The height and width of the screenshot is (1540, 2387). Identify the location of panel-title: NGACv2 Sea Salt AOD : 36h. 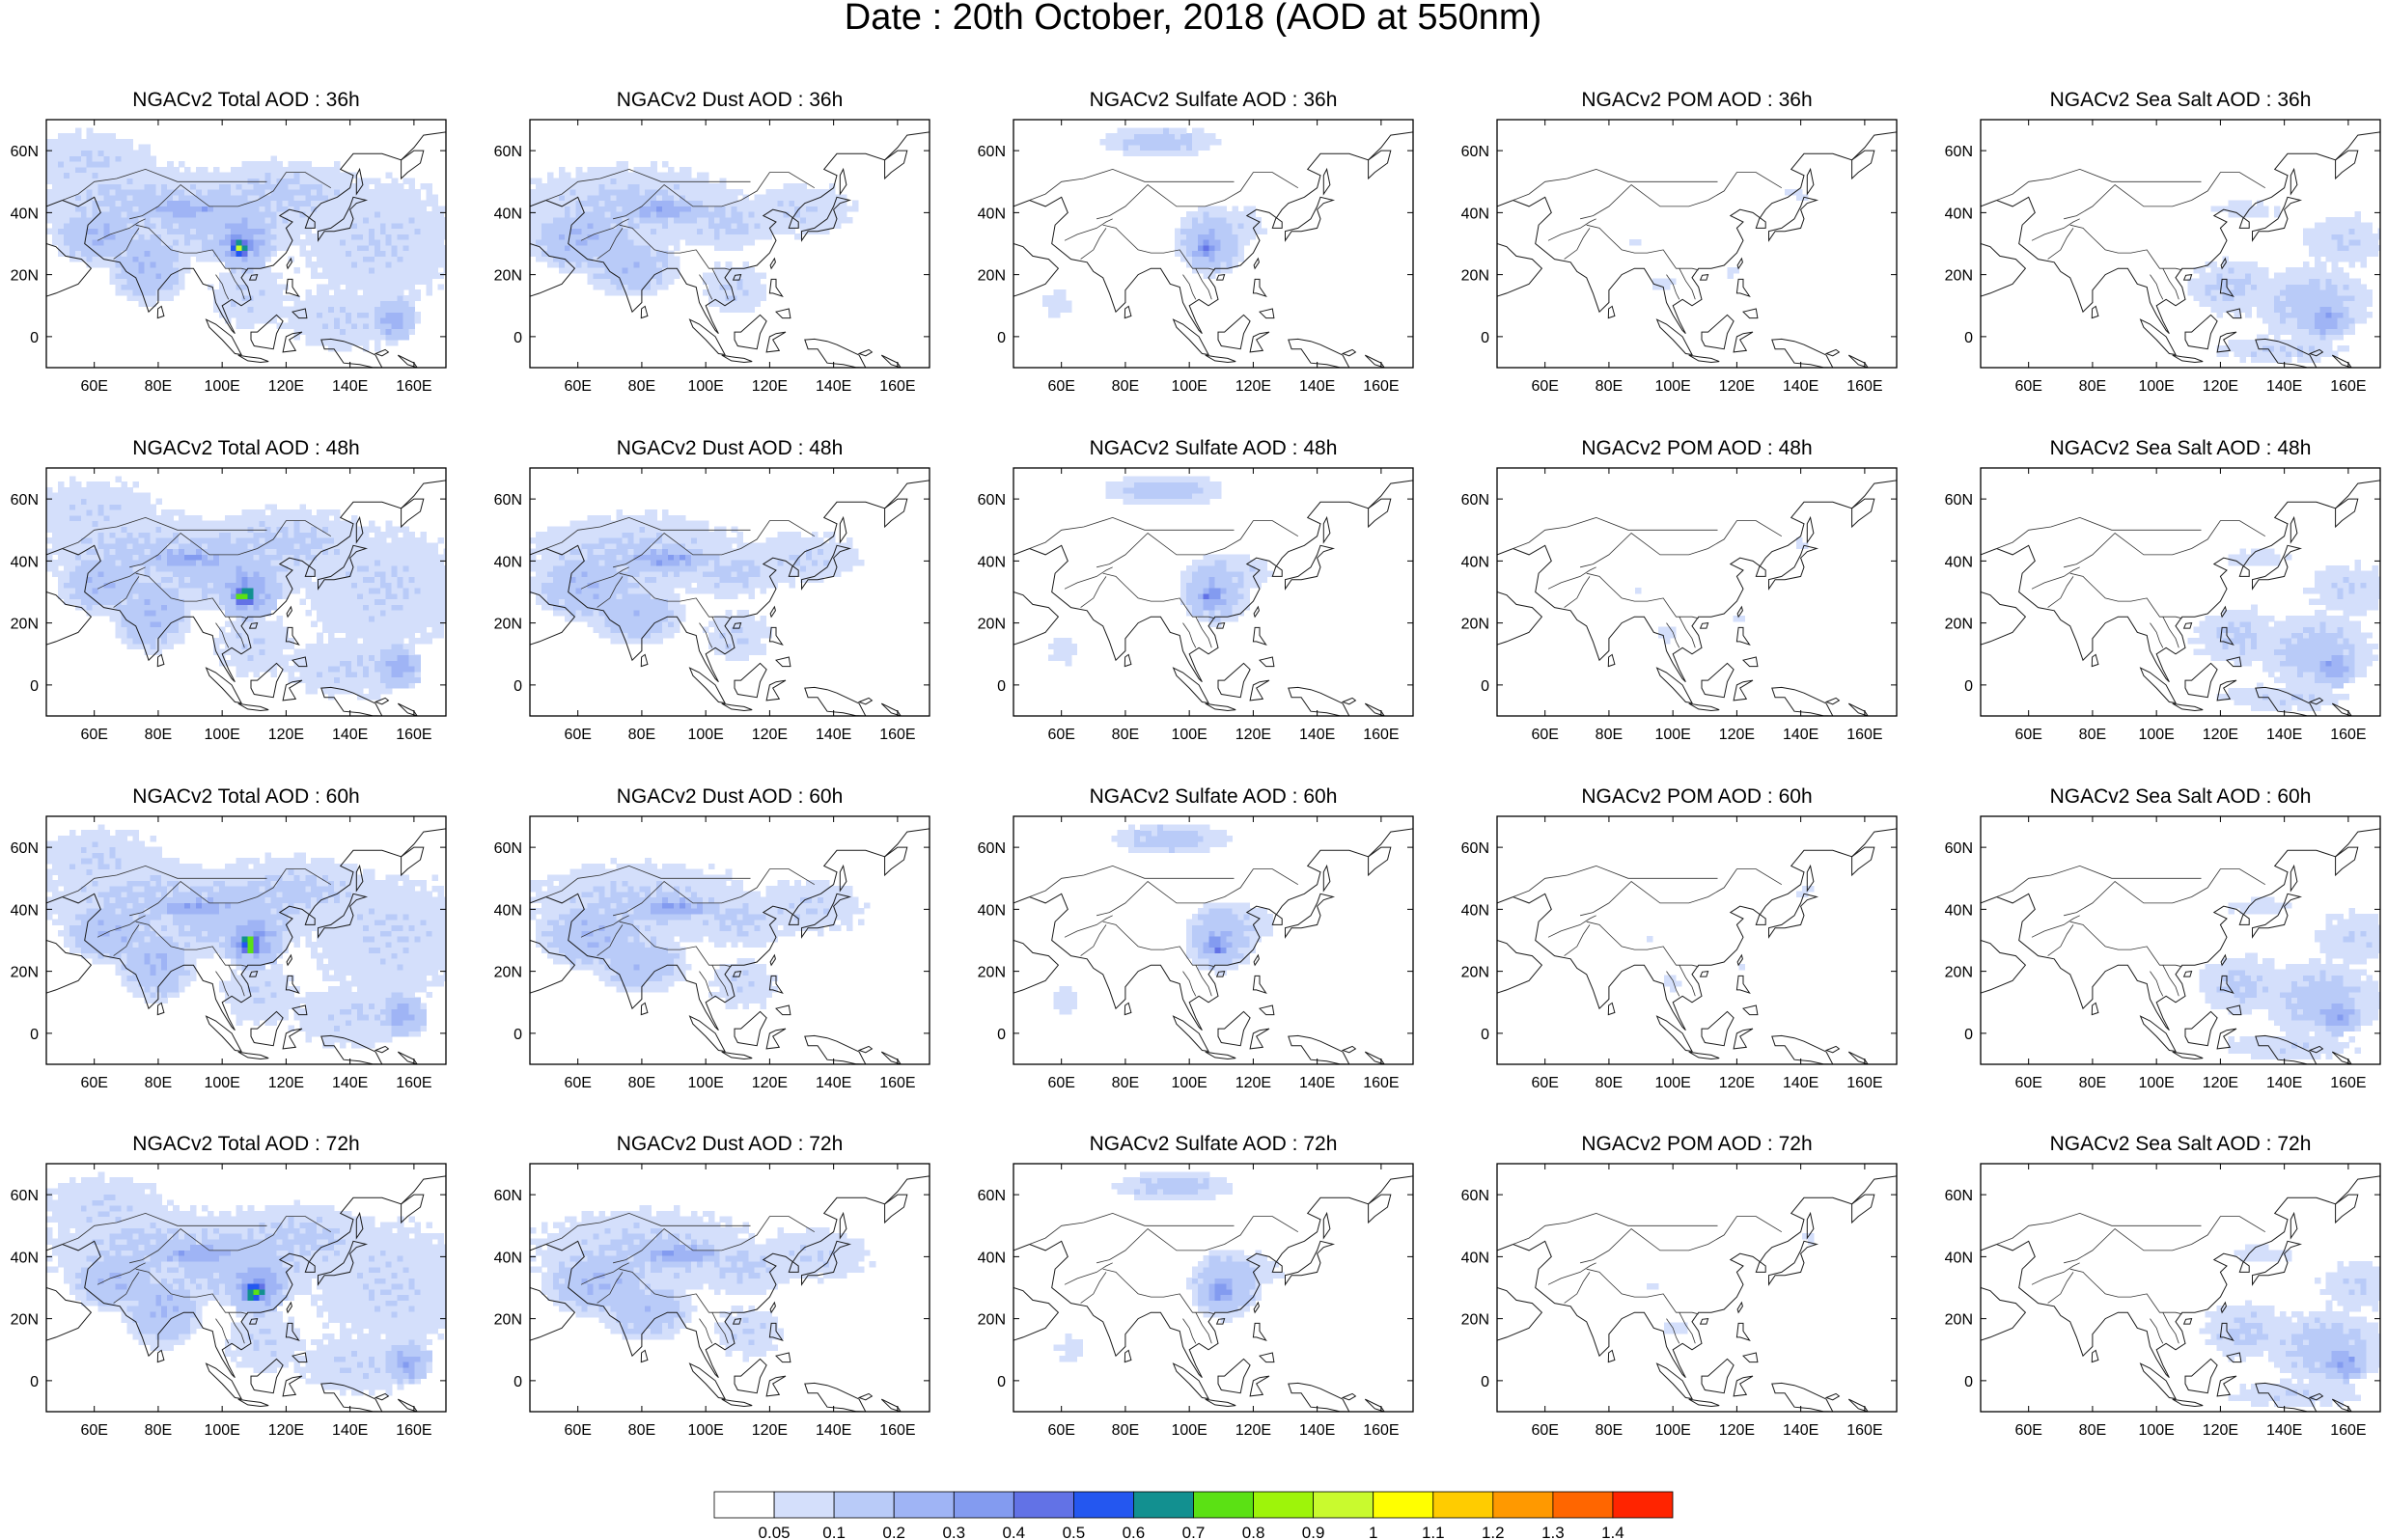
(2181, 100).